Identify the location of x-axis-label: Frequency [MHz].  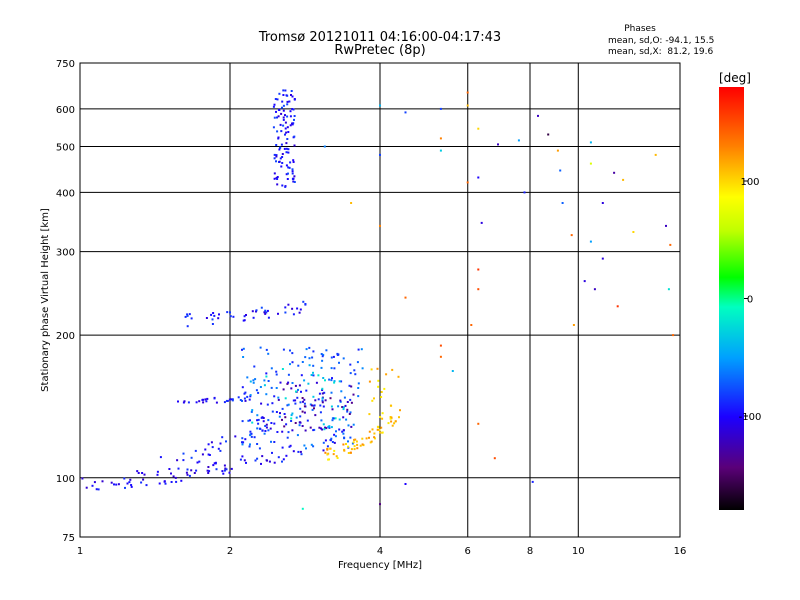
(380, 565).